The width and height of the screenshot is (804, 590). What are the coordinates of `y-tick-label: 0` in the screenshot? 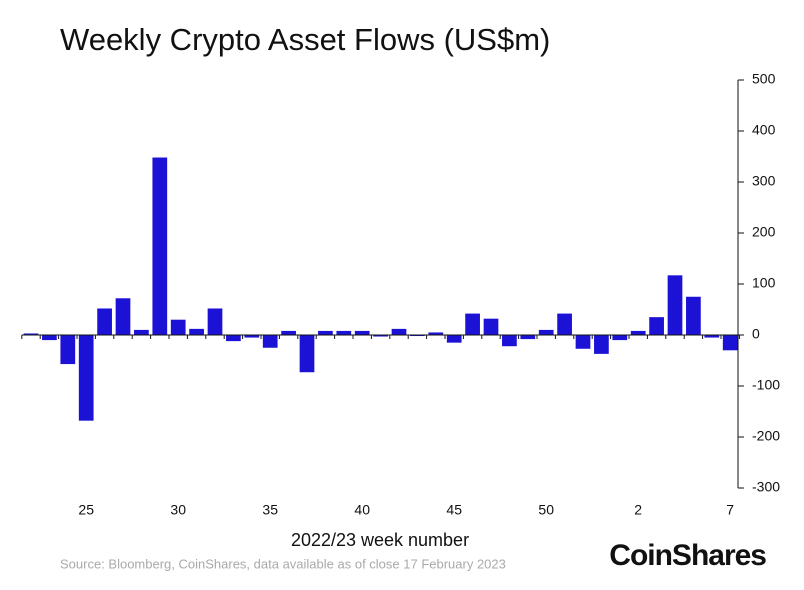 It's located at (756, 334).